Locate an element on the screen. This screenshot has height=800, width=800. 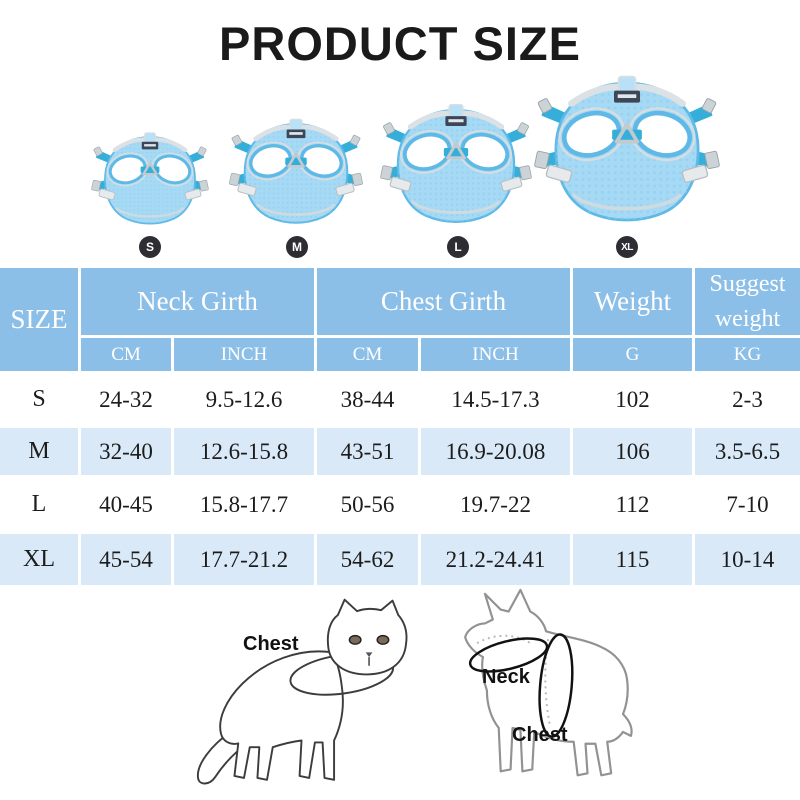
row-m-neck-inch: 12.6-15.8 is located at coordinates (244, 451).